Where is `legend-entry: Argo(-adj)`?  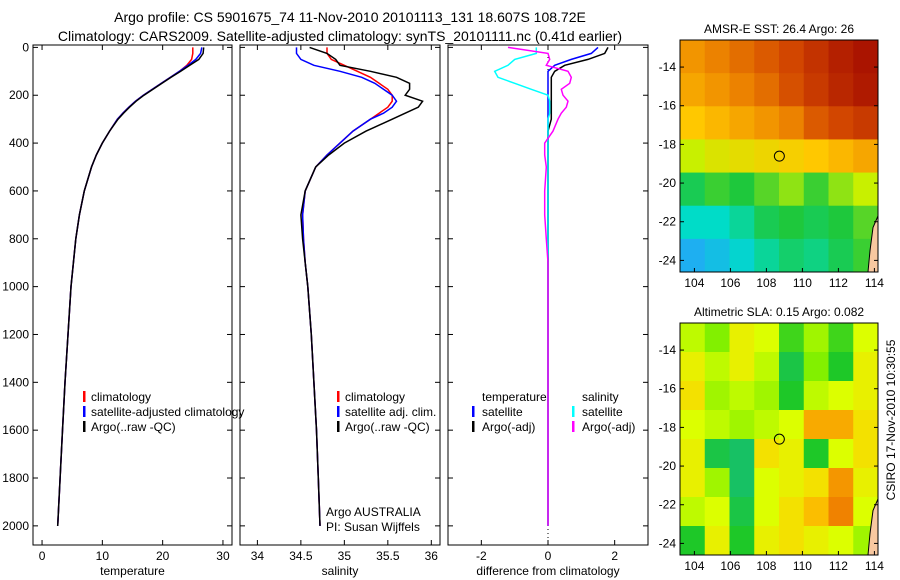 legend-entry: Argo(-adj) is located at coordinates (508, 427).